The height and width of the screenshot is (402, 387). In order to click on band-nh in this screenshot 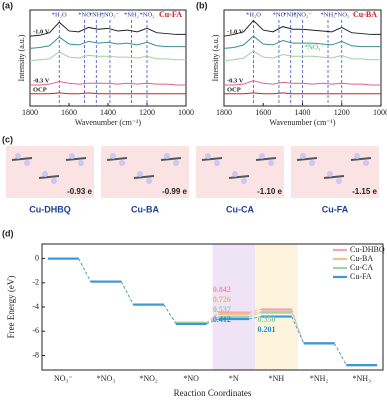, I will do `click(276, 307)`.